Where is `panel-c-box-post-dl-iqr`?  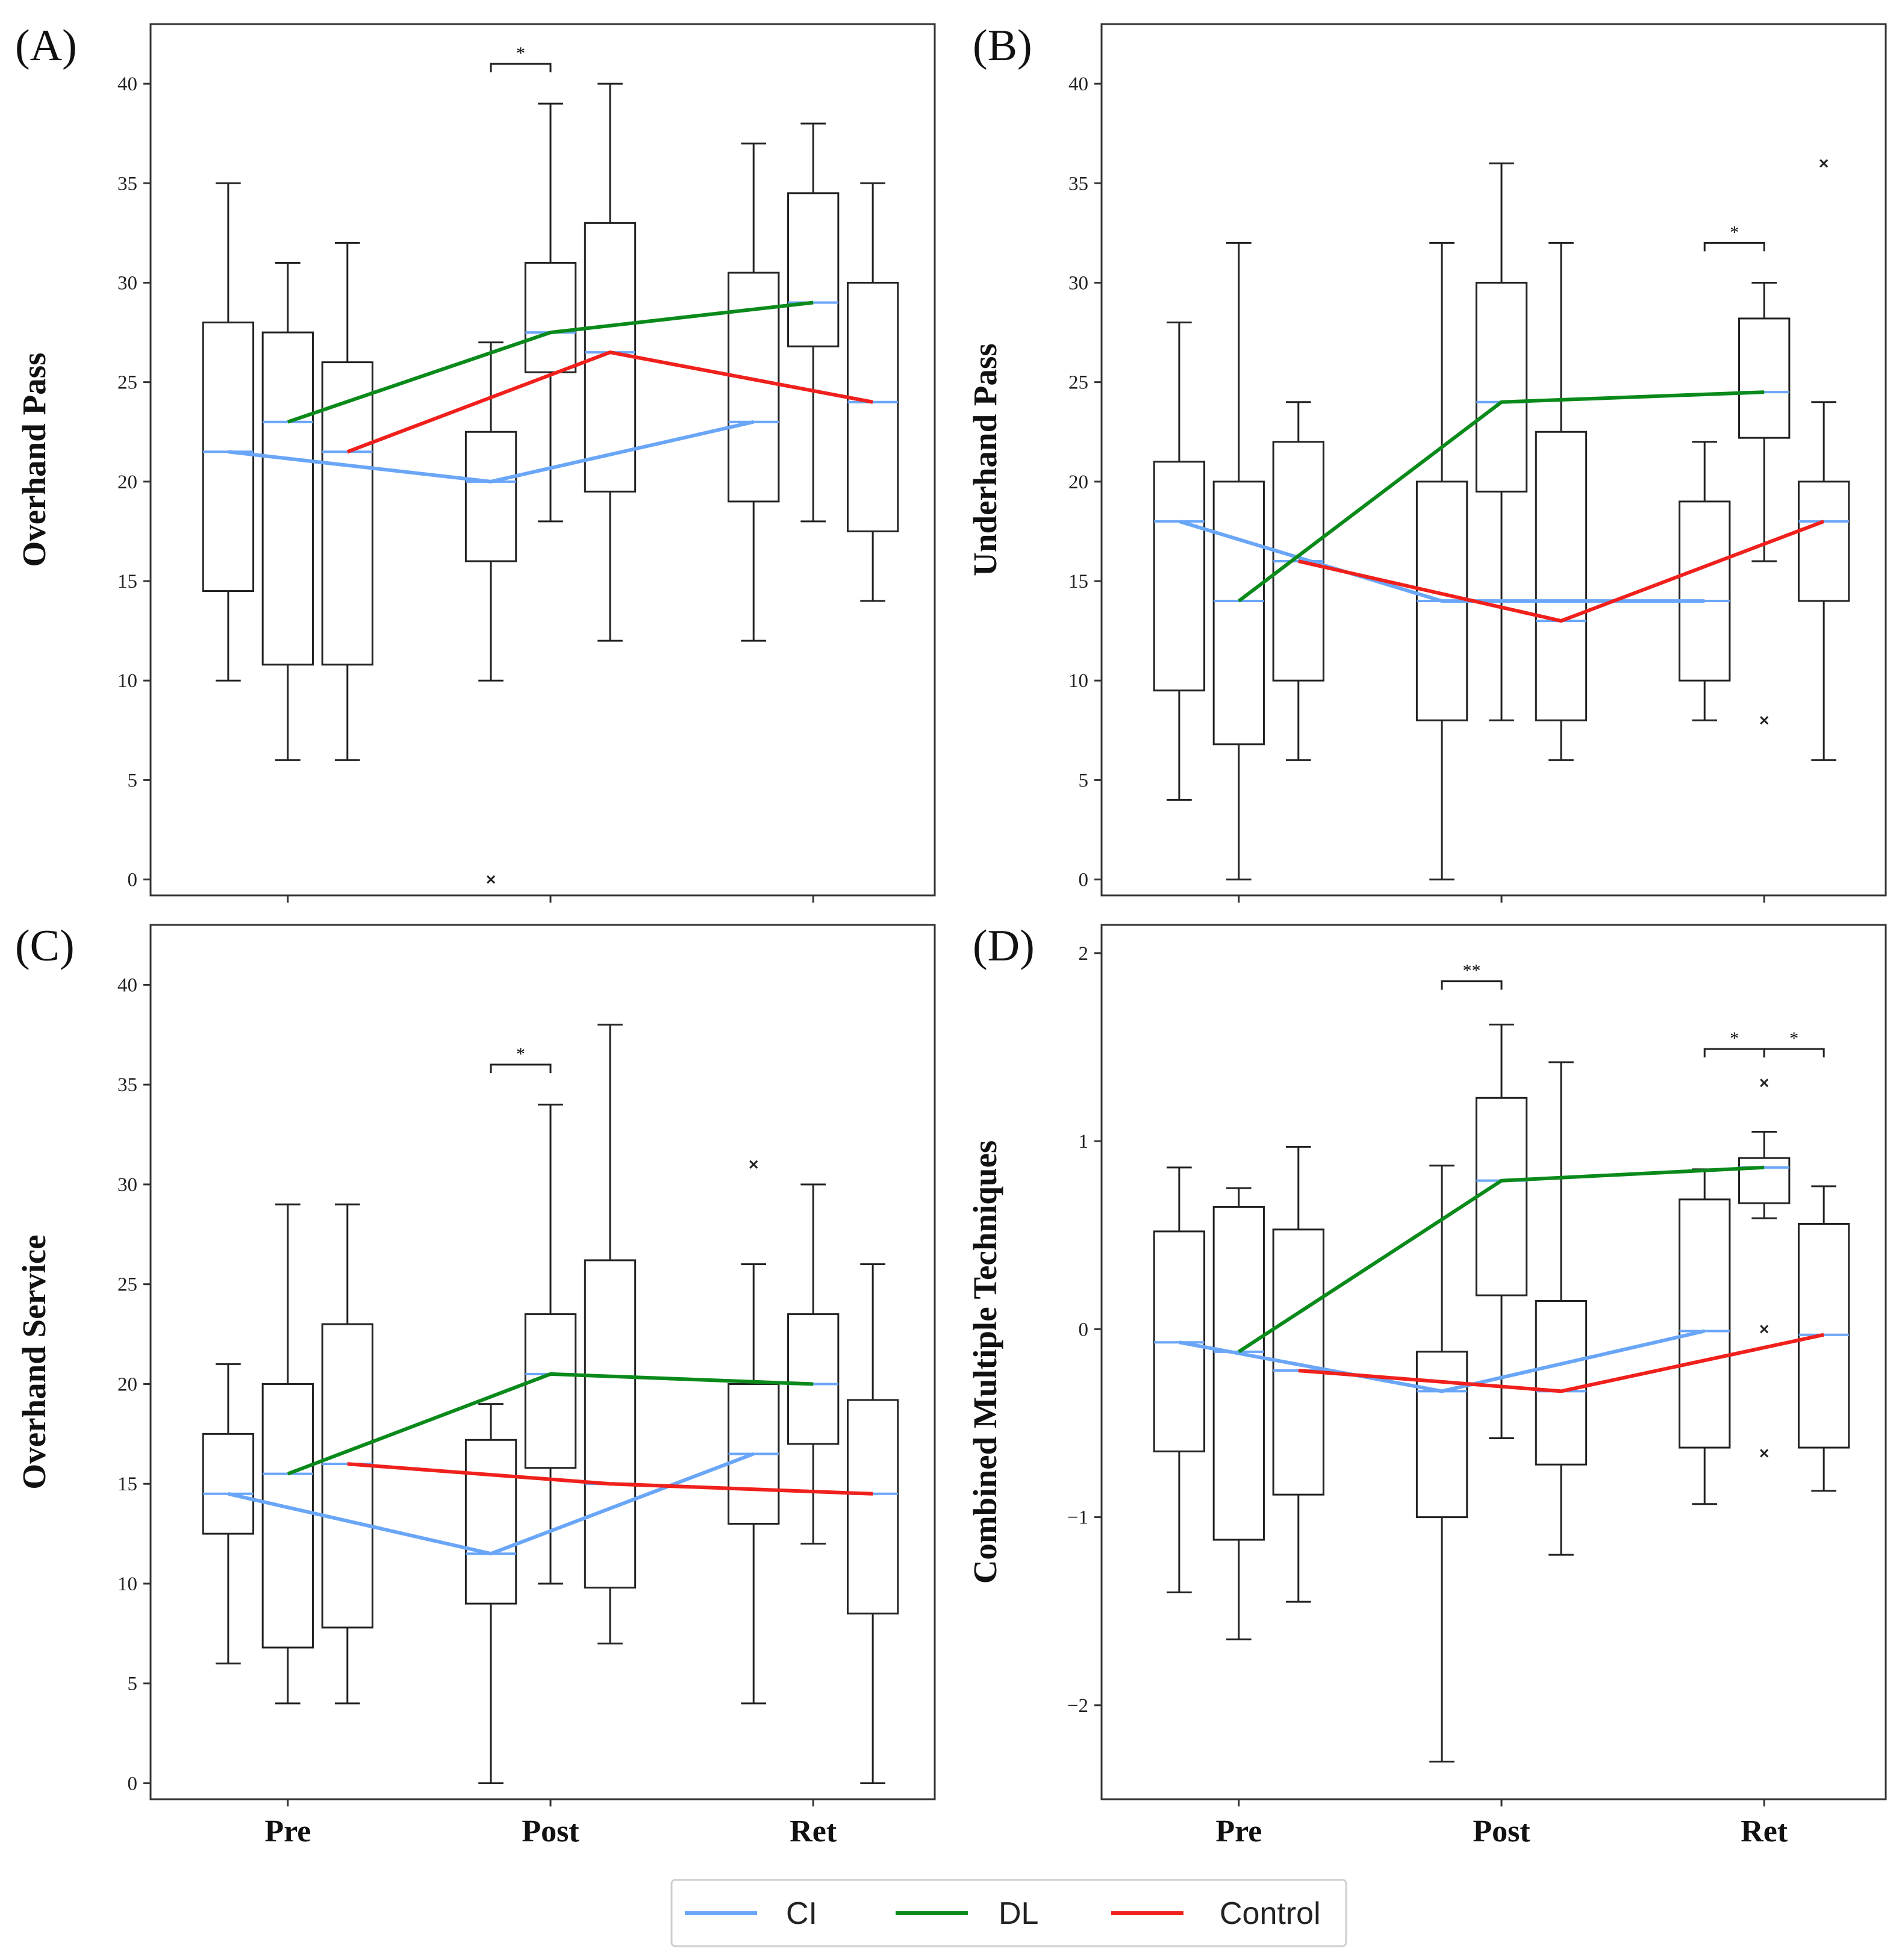
panel-c-box-post-dl-iqr is located at coordinates (550, 1391).